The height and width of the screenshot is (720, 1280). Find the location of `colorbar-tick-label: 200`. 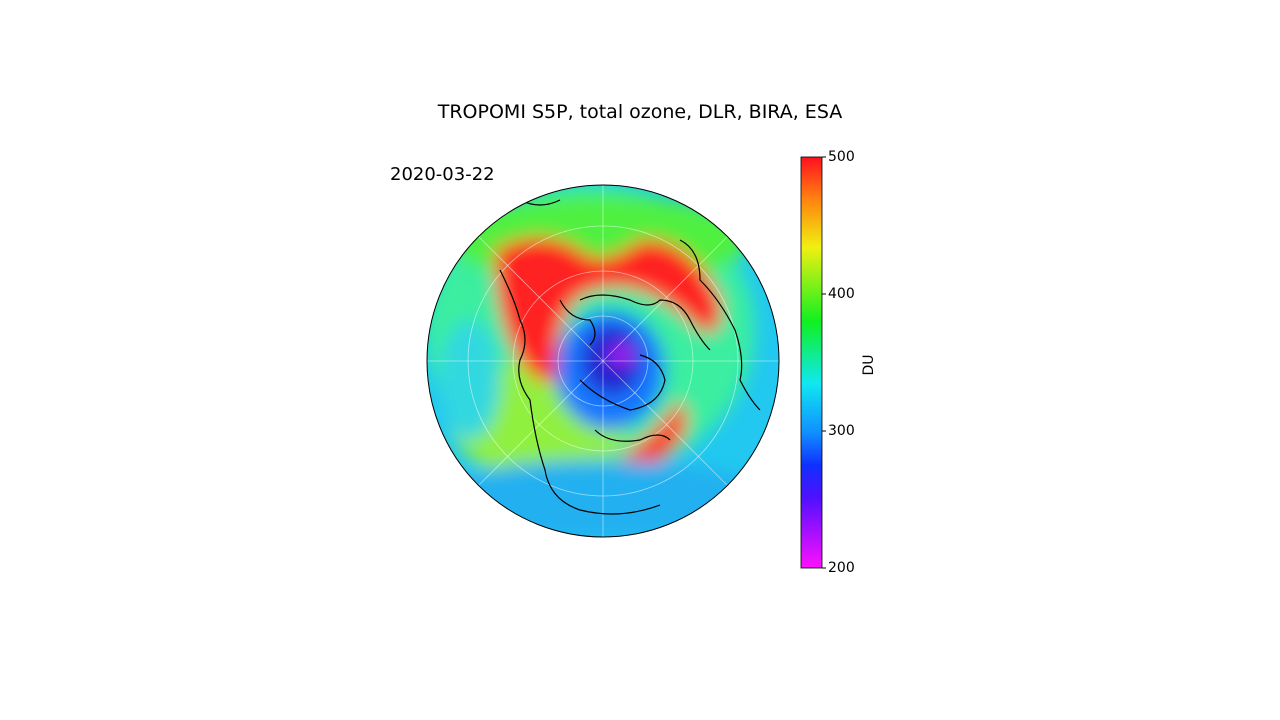

colorbar-tick-label: 200 is located at coordinates (841, 568).